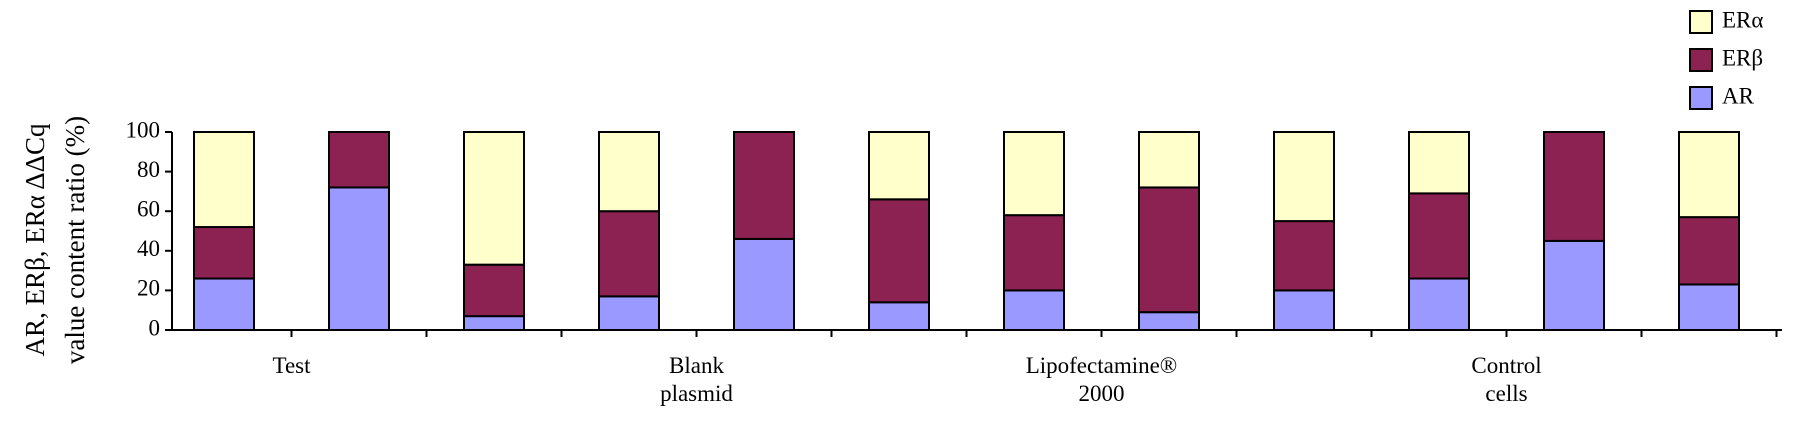 This screenshot has height=430, width=1795. What do you see at coordinates (1102, 393) in the screenshot?
I see `x-tick-label-line: 2000` at bounding box center [1102, 393].